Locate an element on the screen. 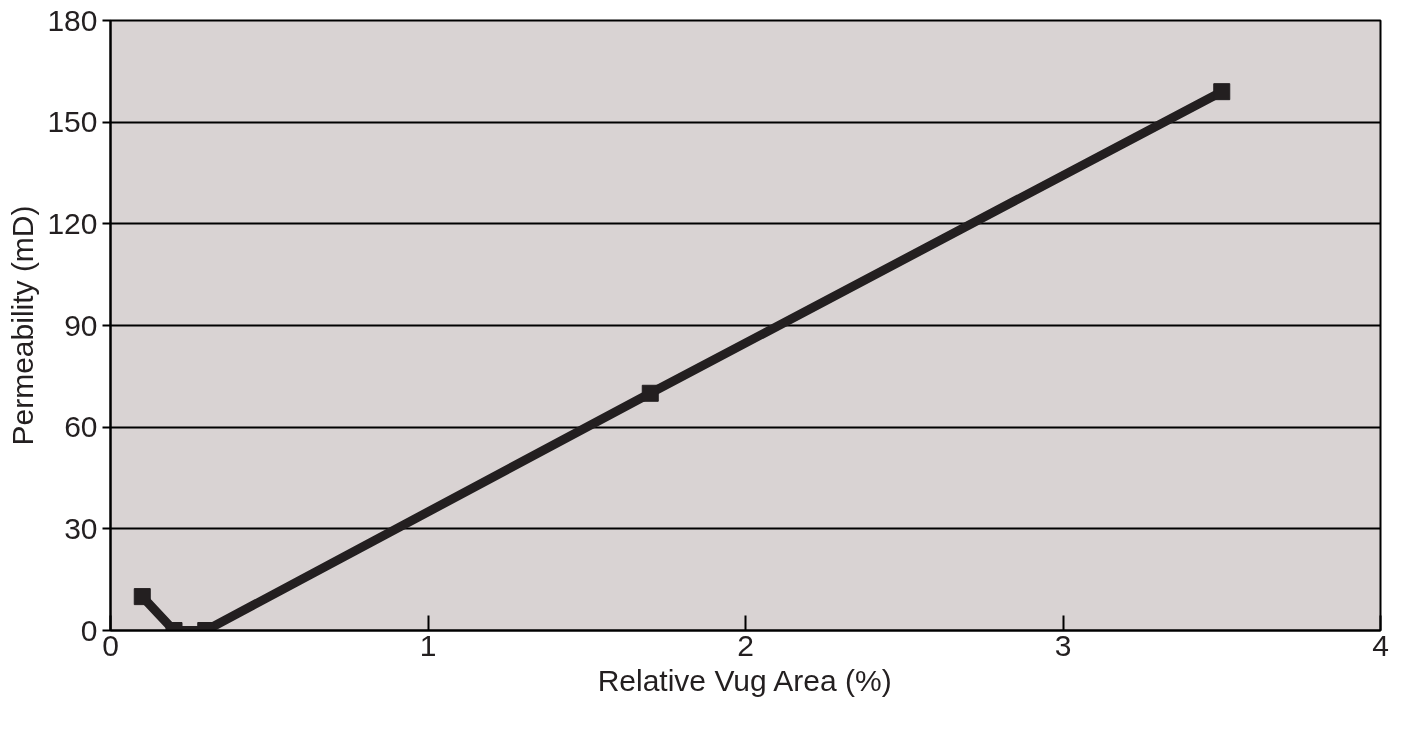  y-tick-label: 150 is located at coordinates (72, 122).